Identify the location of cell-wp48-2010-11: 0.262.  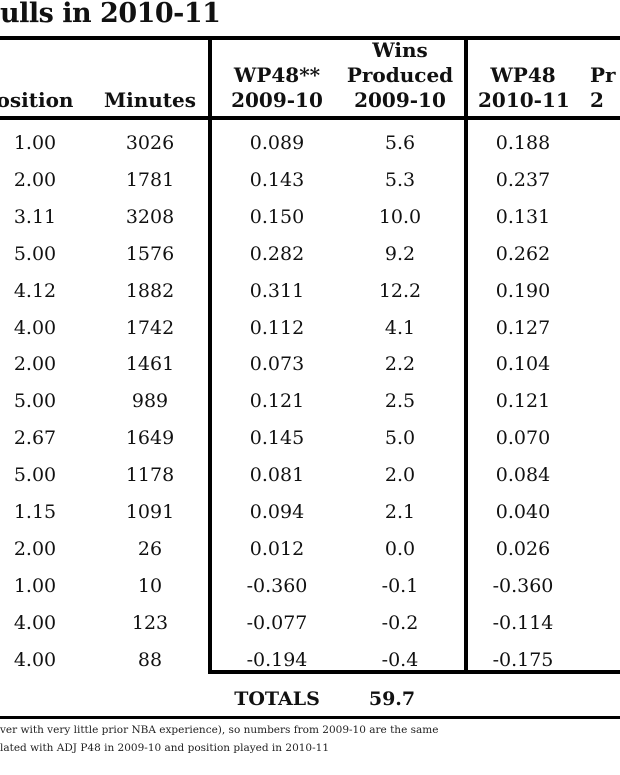
(523, 254).